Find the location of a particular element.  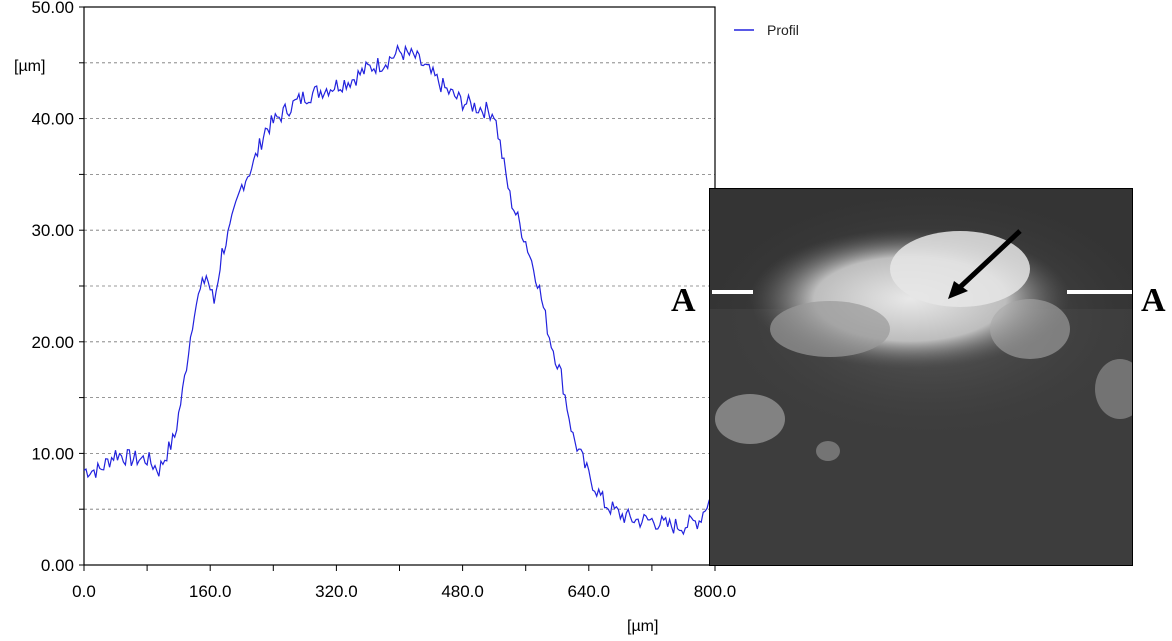

legend-label-profil: Profil is located at coordinates (783, 30).